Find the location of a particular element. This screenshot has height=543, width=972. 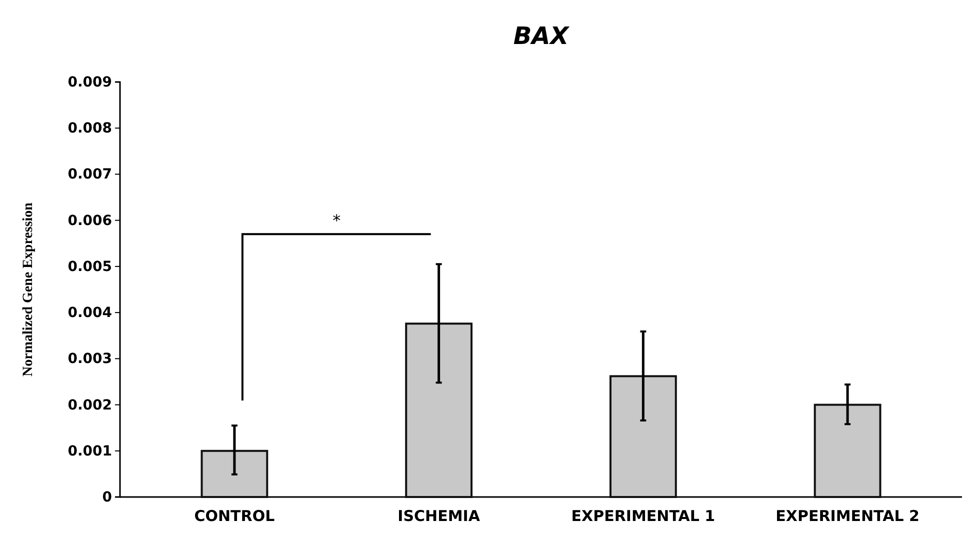

x-tick-label: ISCHEMIA is located at coordinates (439, 516).